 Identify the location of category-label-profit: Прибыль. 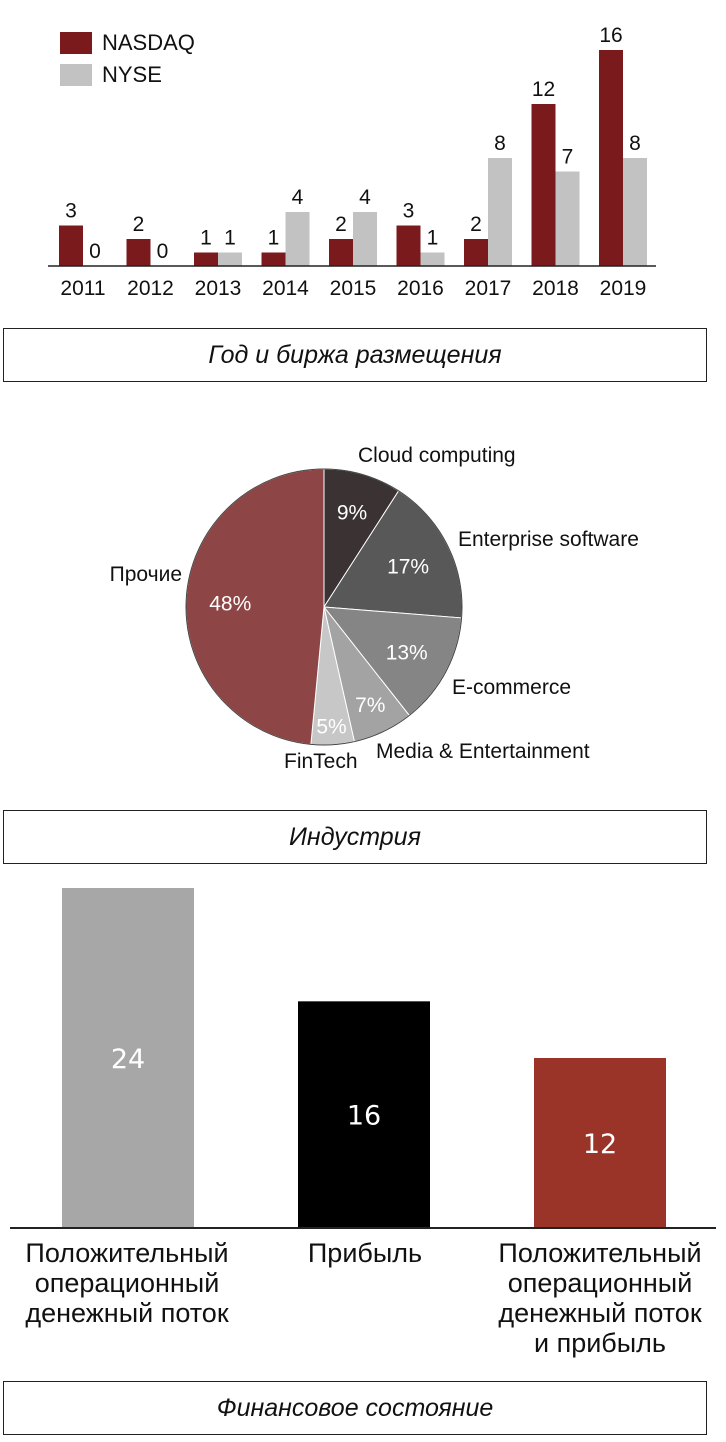
(365, 1253).